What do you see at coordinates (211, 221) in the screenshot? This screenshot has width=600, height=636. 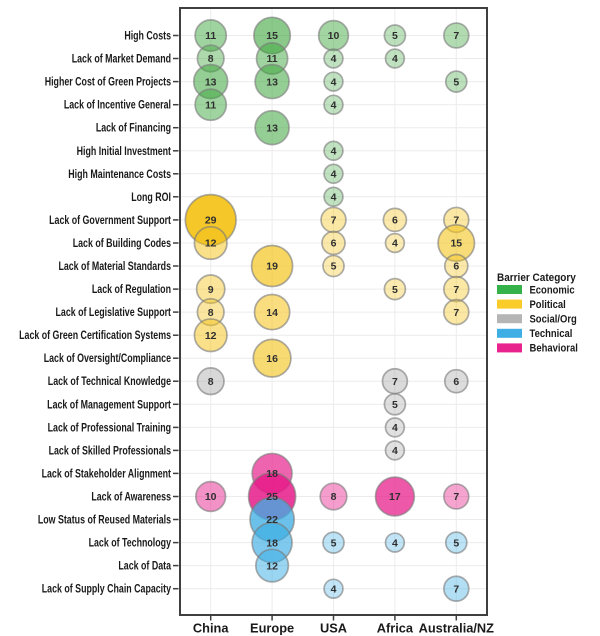 I see `svg-text: 29` at bounding box center [211, 221].